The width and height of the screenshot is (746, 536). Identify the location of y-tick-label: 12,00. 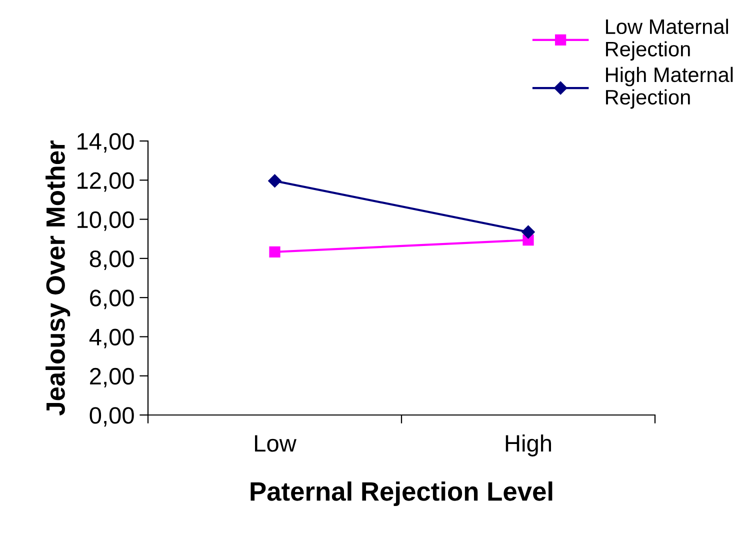
(106, 182).